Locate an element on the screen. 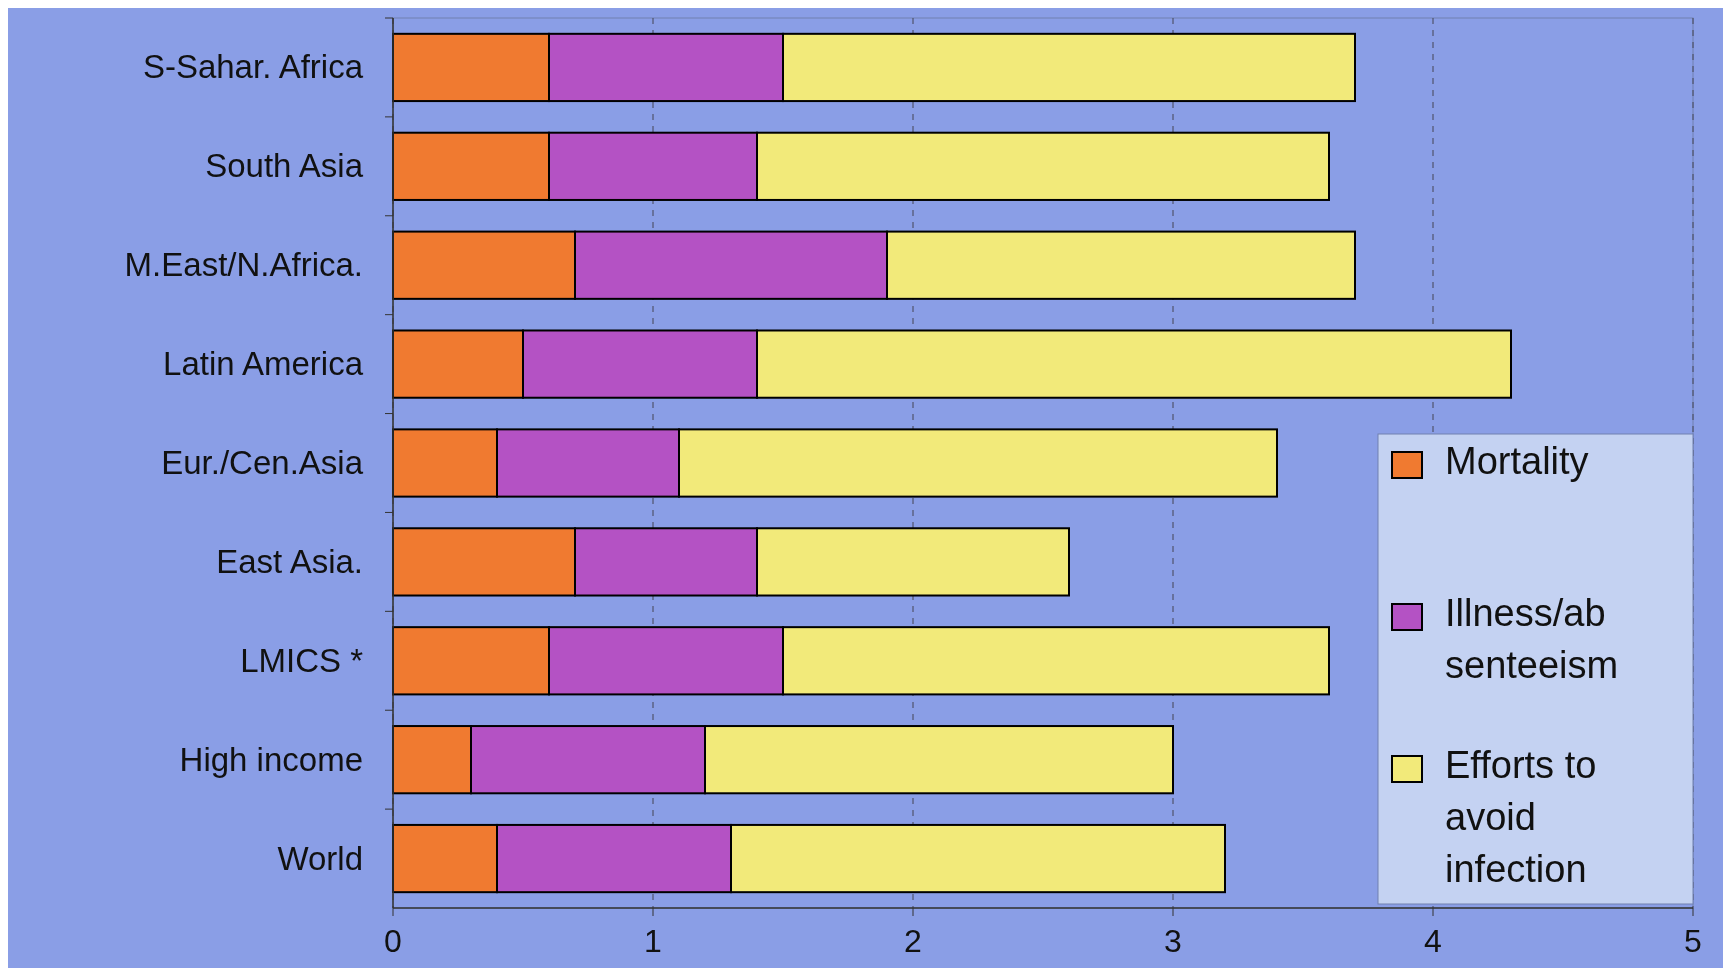  y-tick-label: Eur./Cen.Asia is located at coordinates (262, 462).